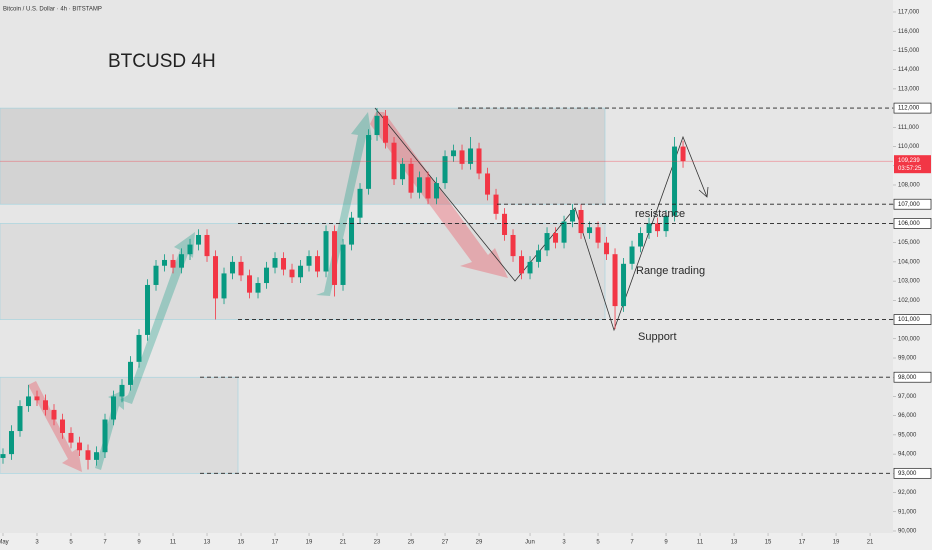 The width and height of the screenshot is (932, 550). I want to click on level-label: 101,000, so click(909, 320).